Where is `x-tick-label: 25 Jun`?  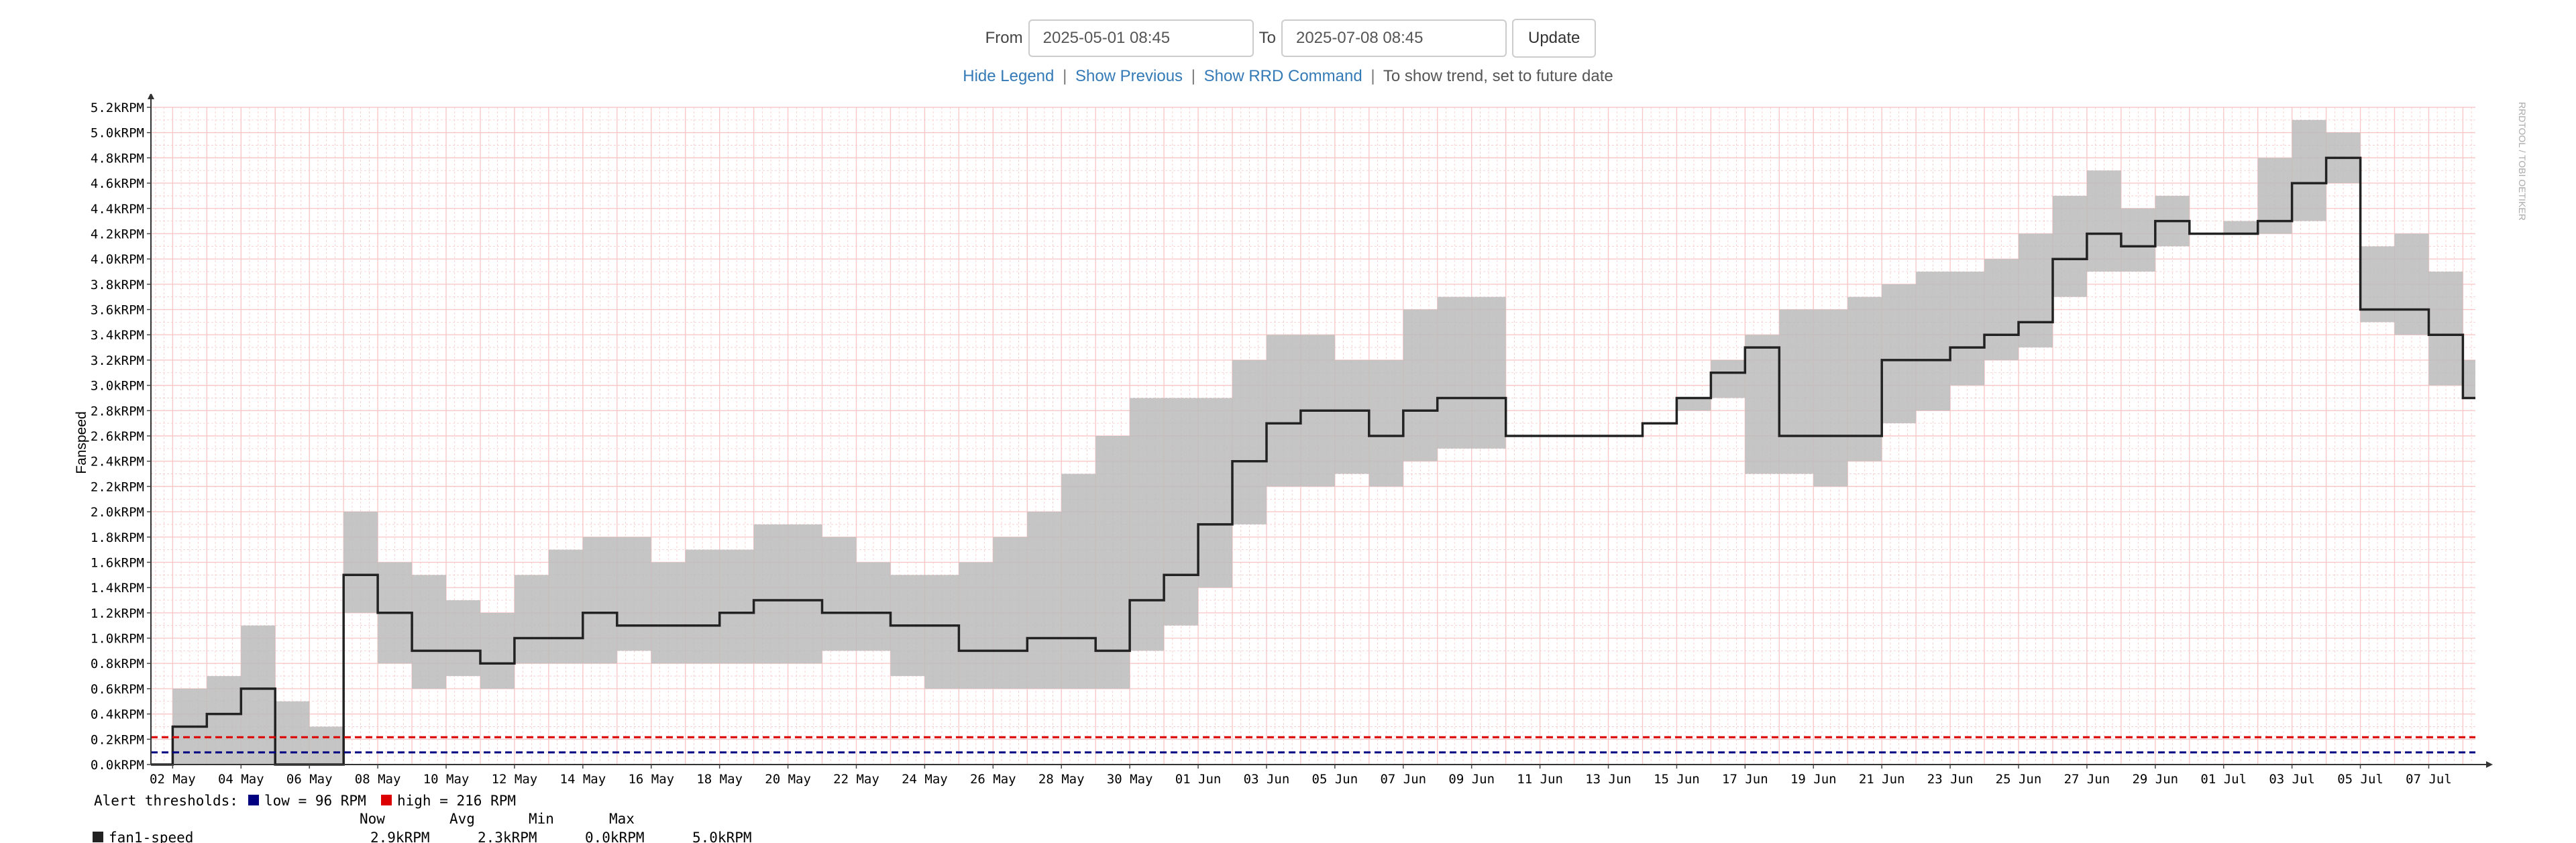
x-tick-label: 25 Jun is located at coordinates (2019, 780).